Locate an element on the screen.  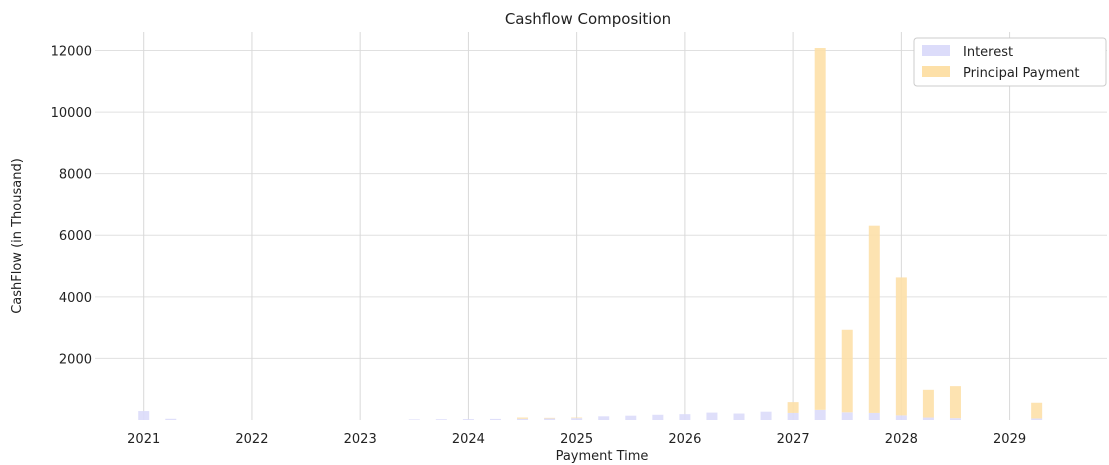
legend-label-principal-payment: Principal Payment is located at coordinates (1021, 73).